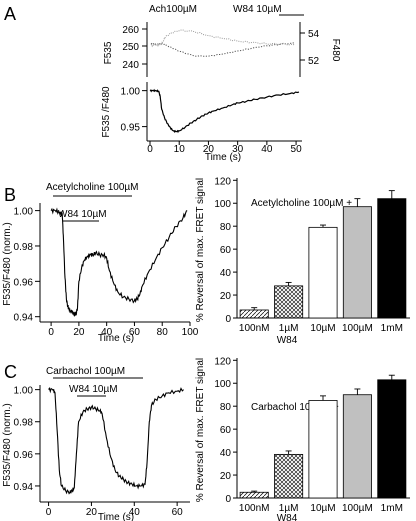 This screenshot has height=521, width=416. Describe the element at coordinates (178, 512) in the screenshot. I see `c-xtick-label: 60` at that location.